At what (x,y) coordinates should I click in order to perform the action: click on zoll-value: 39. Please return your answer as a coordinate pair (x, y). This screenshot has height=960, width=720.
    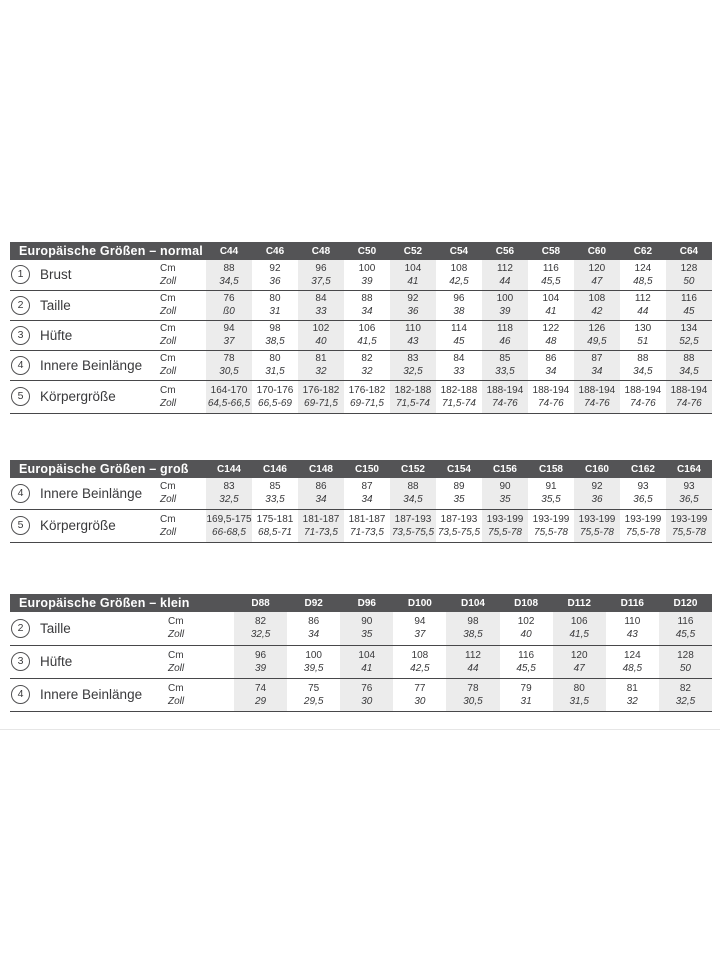
    Looking at the image, I should click on (367, 281).